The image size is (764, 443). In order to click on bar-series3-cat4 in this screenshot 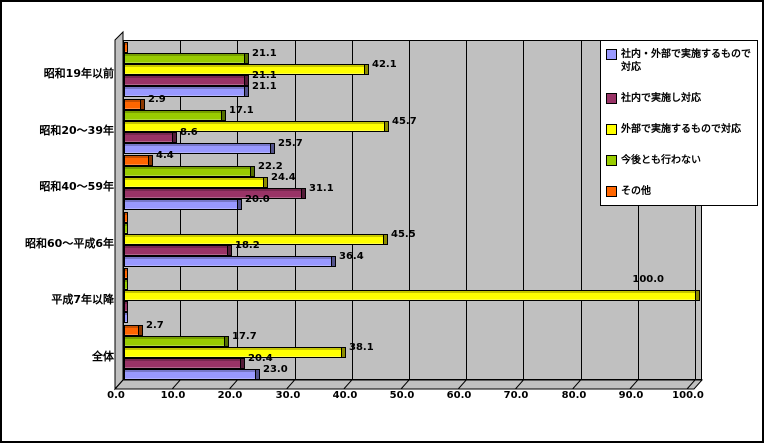, I will do `click(126, 284)`.